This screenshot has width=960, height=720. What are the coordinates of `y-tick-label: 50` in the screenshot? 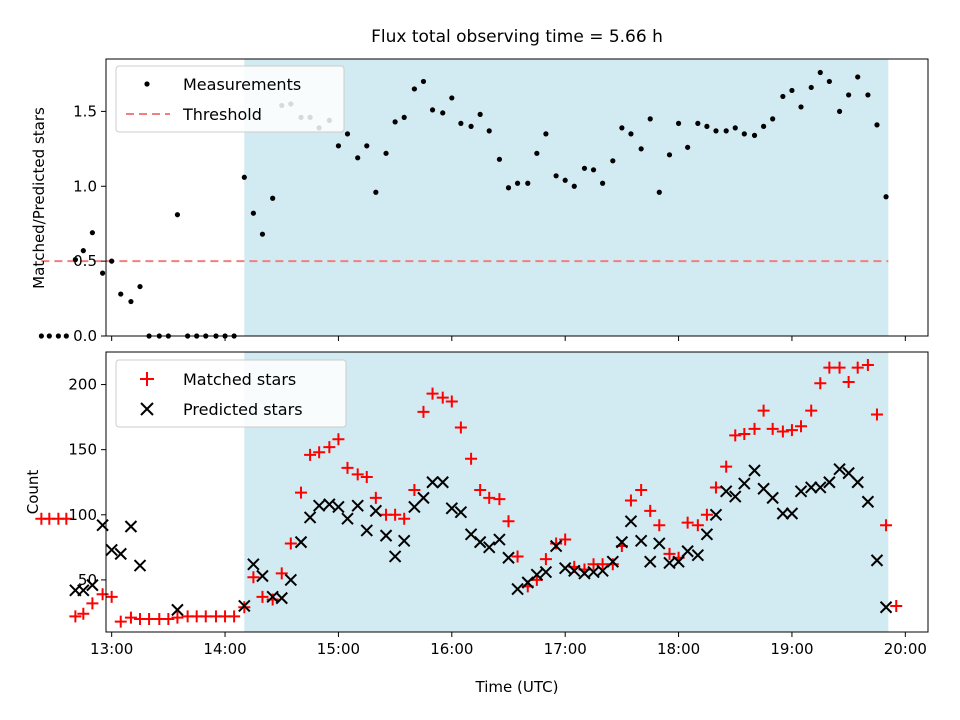 It's located at (87, 580).